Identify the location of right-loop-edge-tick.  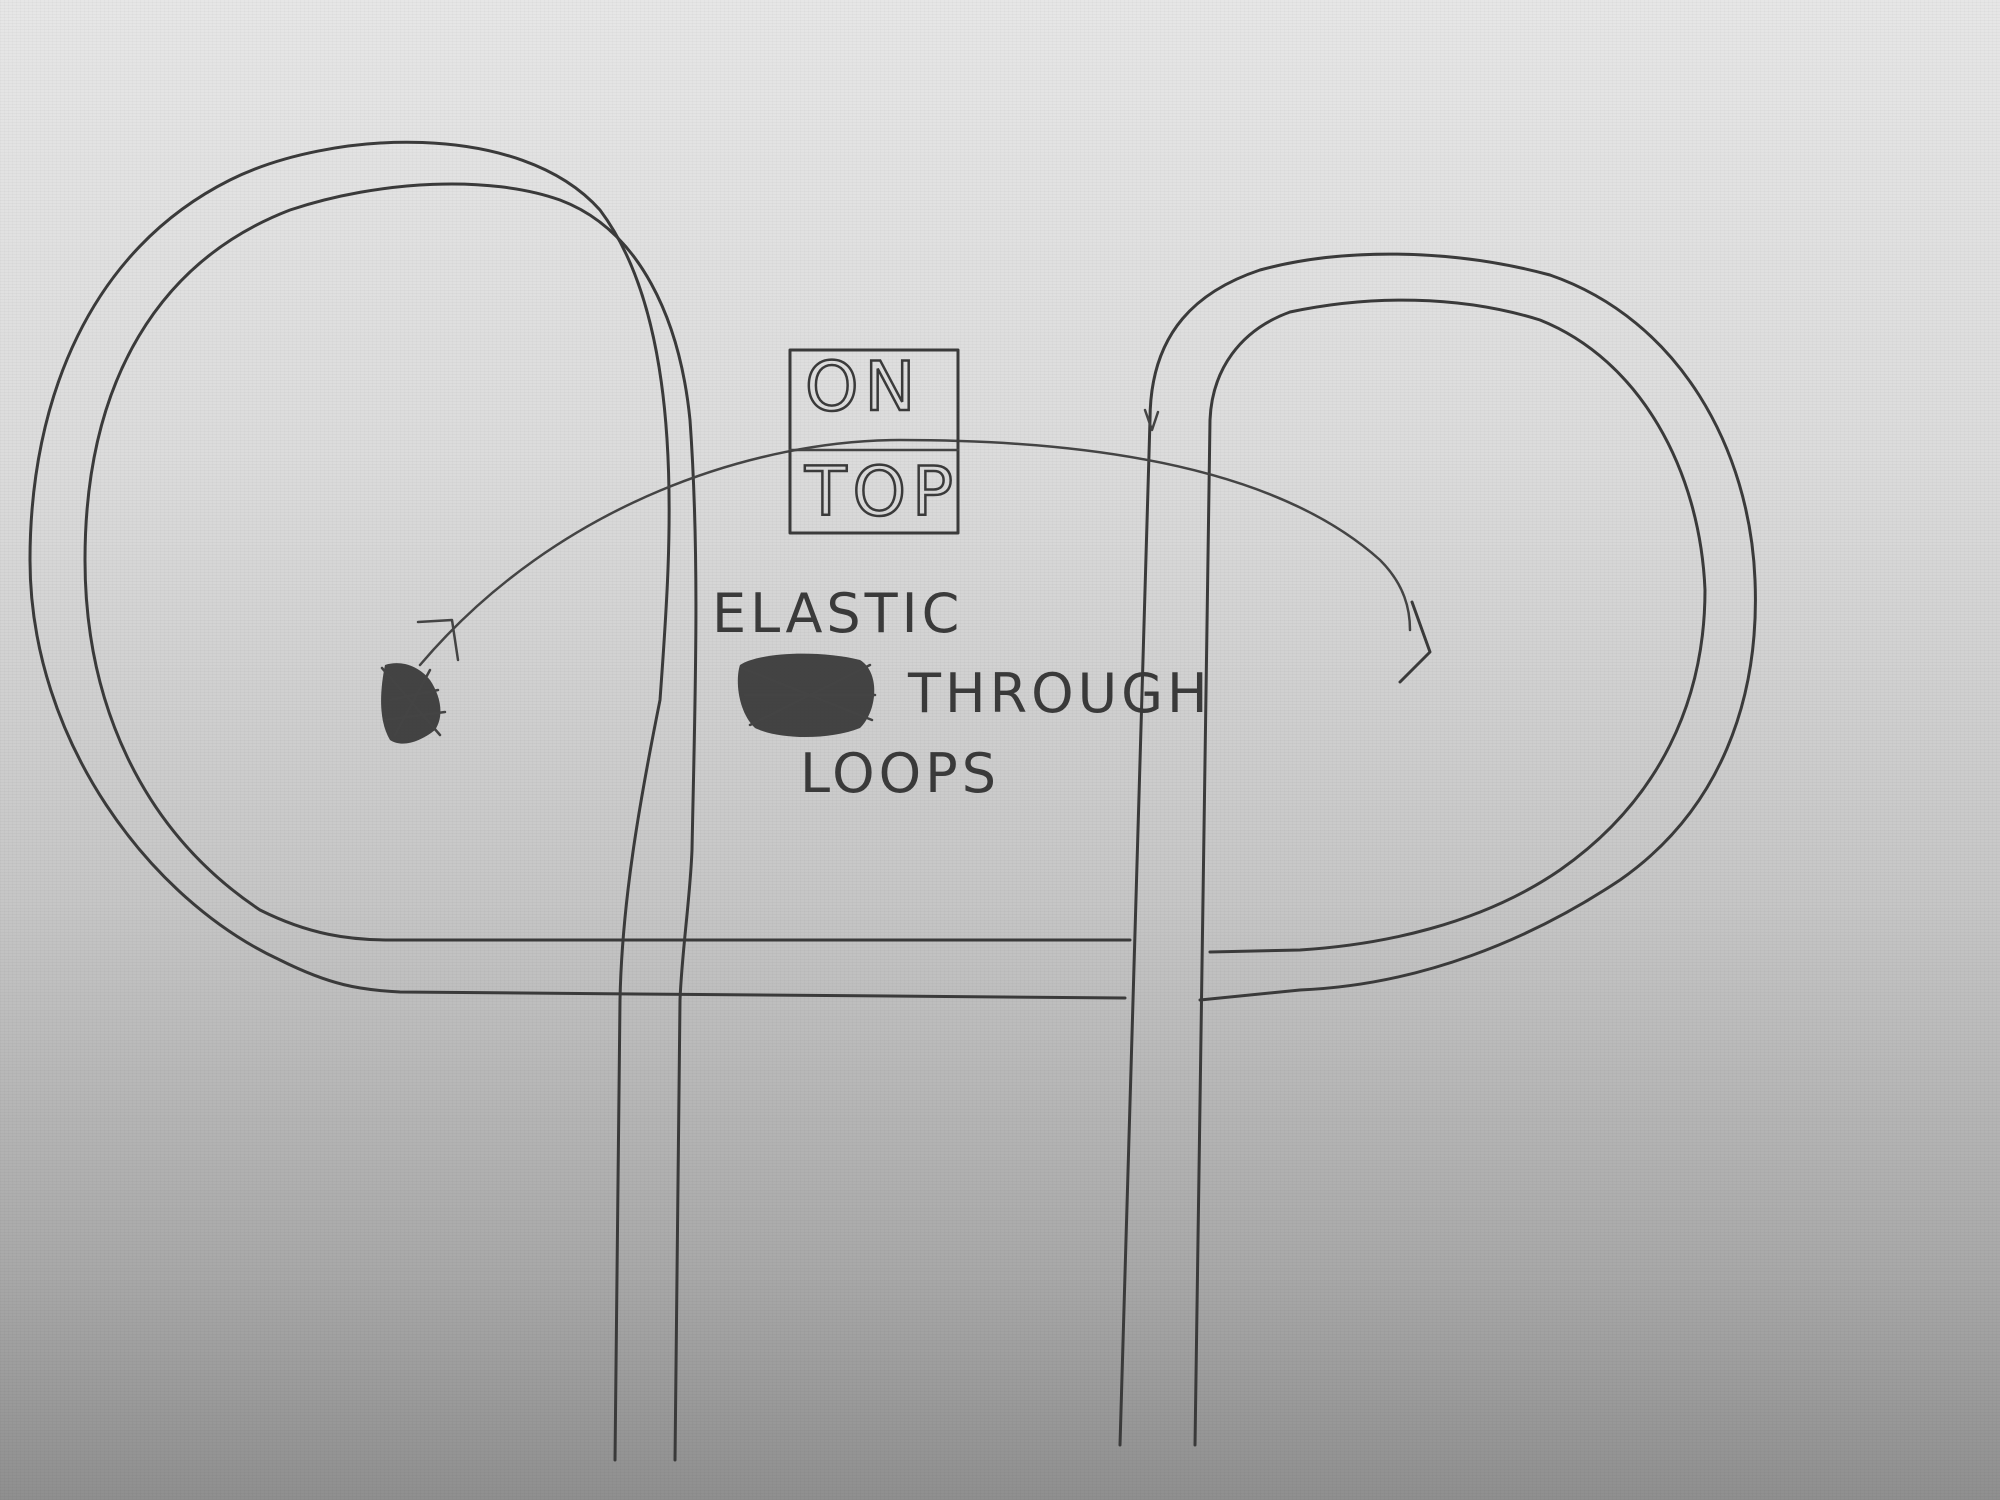
(1151, 420).